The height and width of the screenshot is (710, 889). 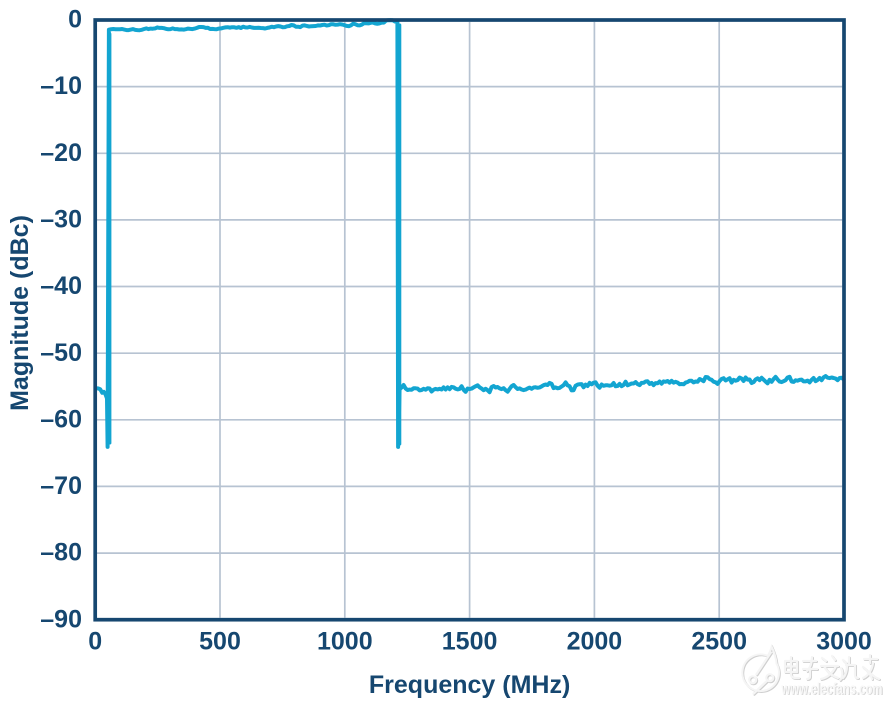 What do you see at coordinates (61, 419) in the screenshot?
I see `svg-text: –60` at bounding box center [61, 419].